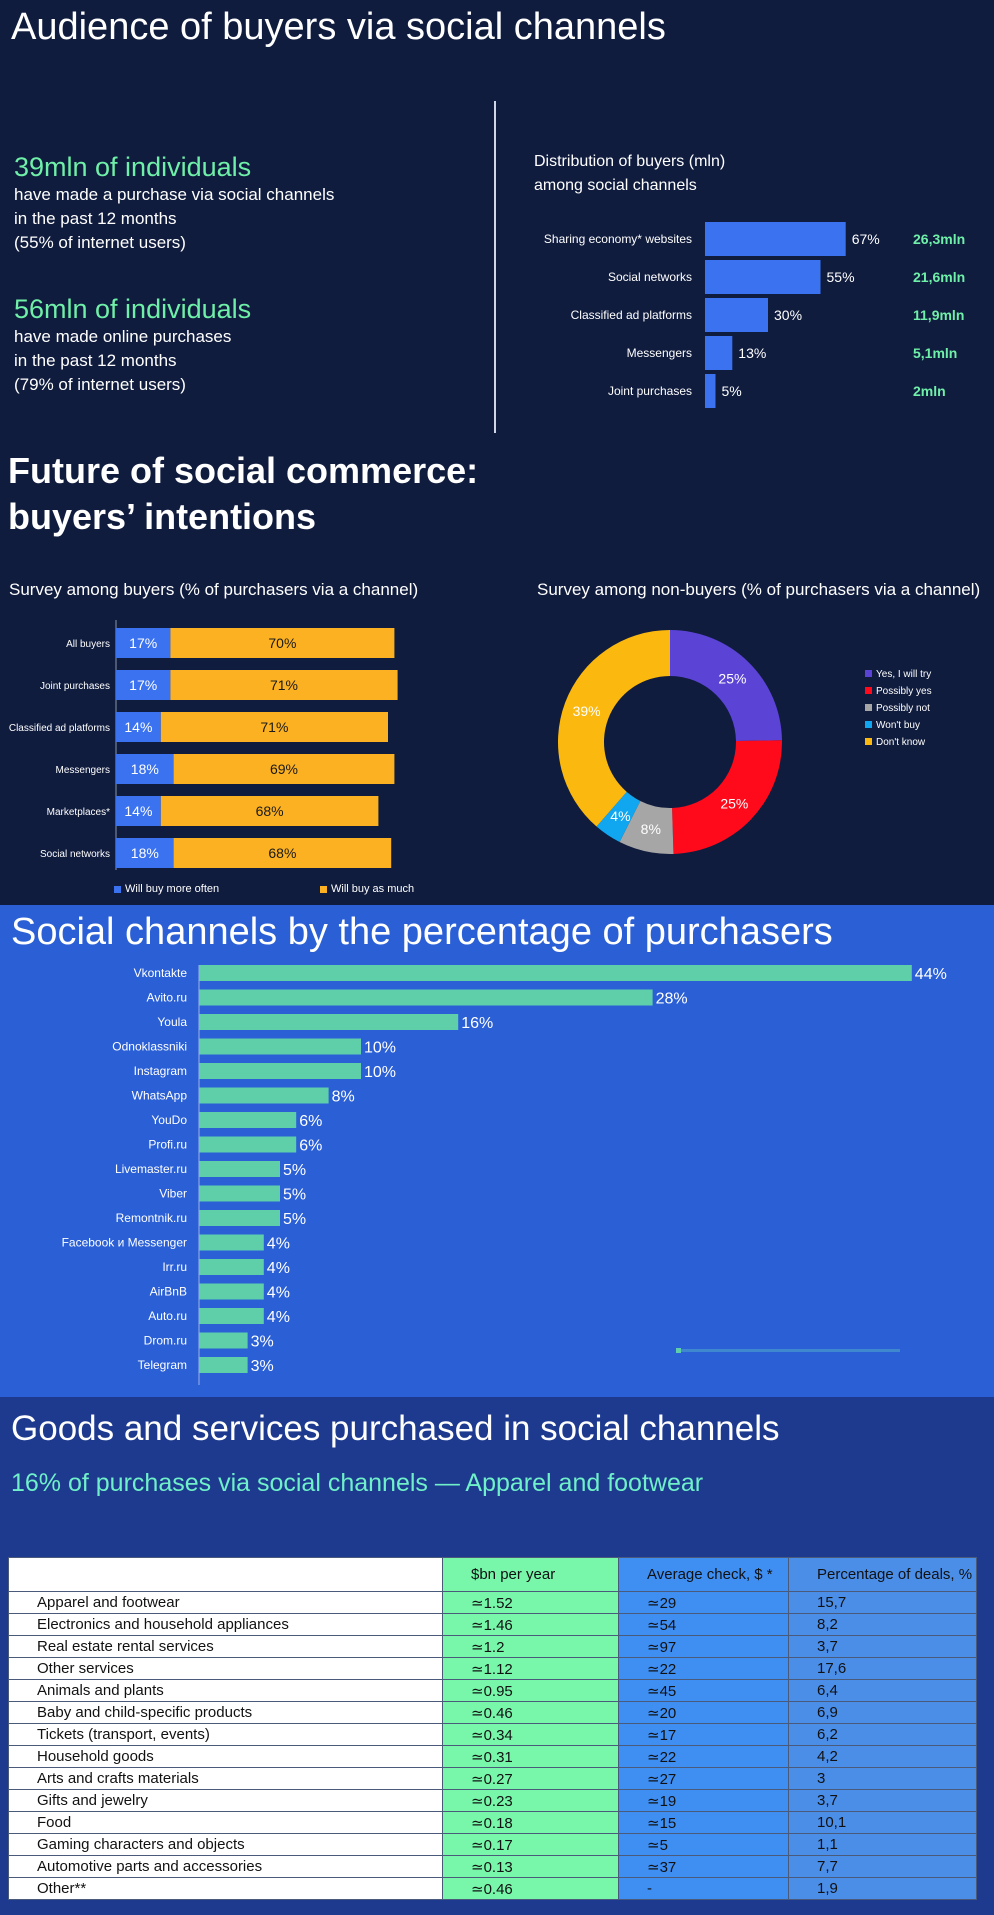 This screenshot has width=994, height=1915. I want to click on table-row: Other services ≃1.12 ≃22 17,6, so click(493, 1668).